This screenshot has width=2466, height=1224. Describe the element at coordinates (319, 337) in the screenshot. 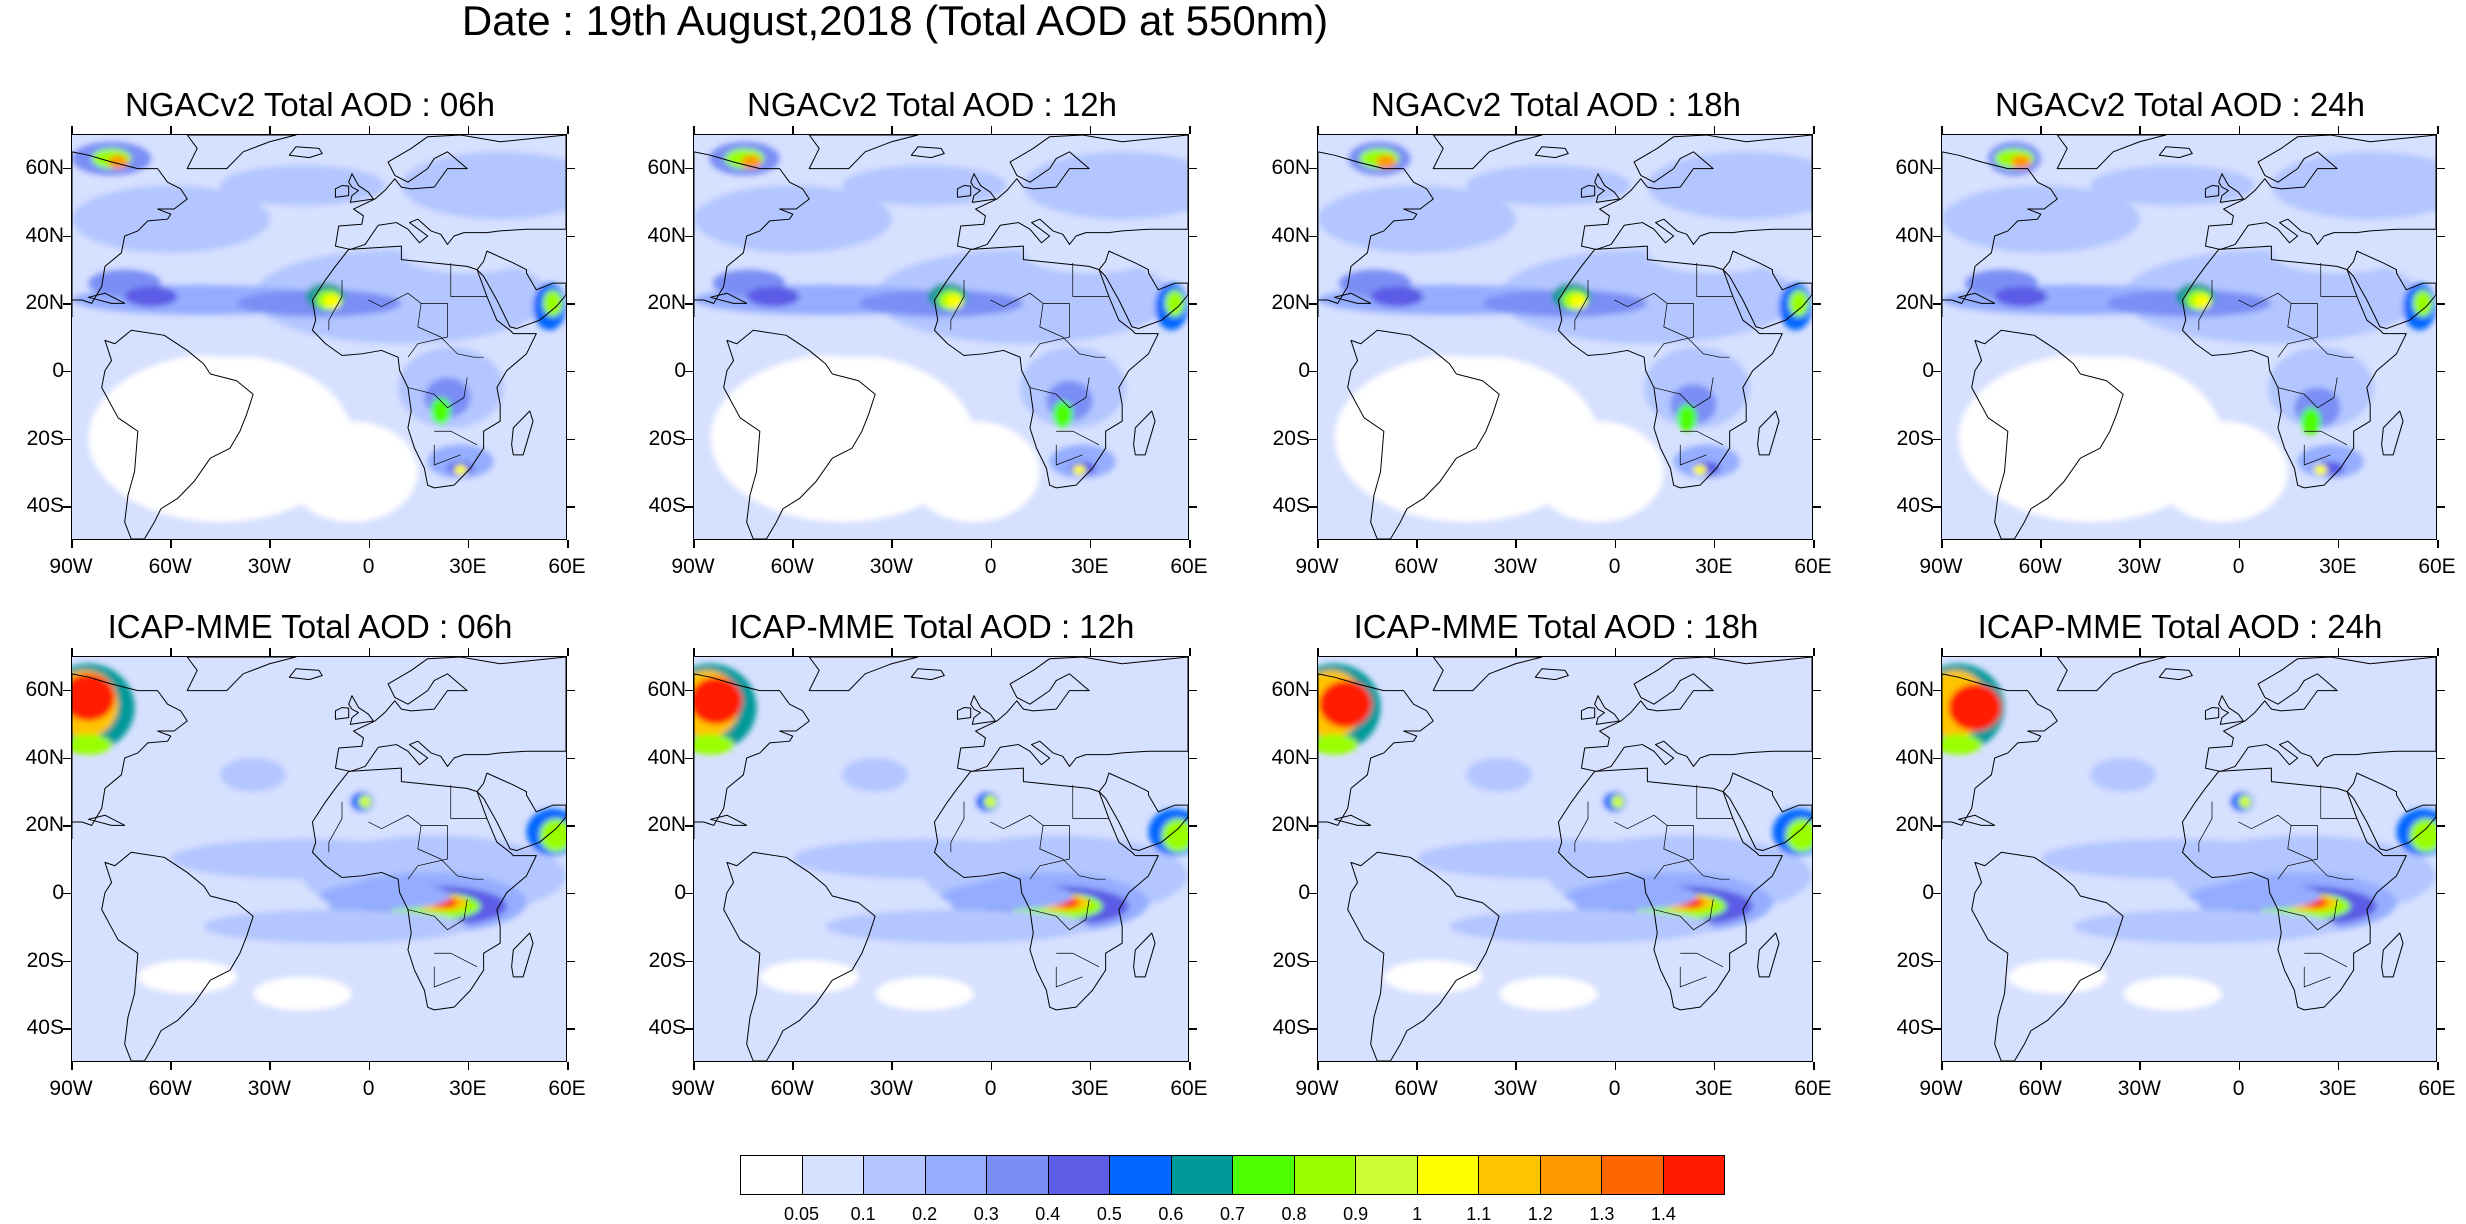

I see `aod-map` at that location.